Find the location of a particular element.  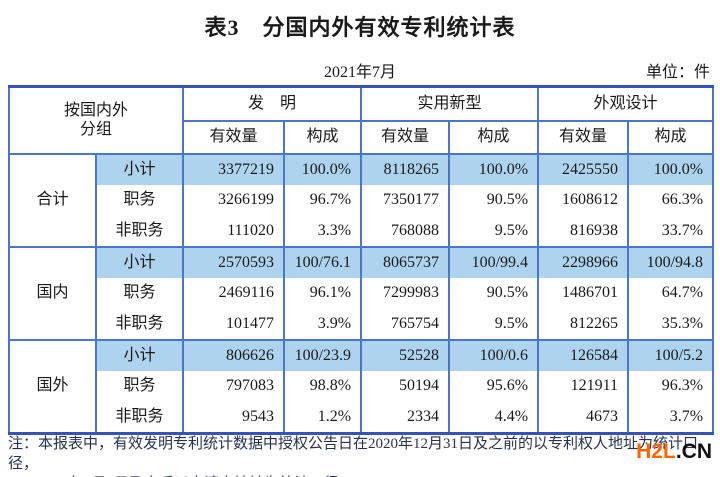

table-cell: 50194 is located at coordinates (405, 386).